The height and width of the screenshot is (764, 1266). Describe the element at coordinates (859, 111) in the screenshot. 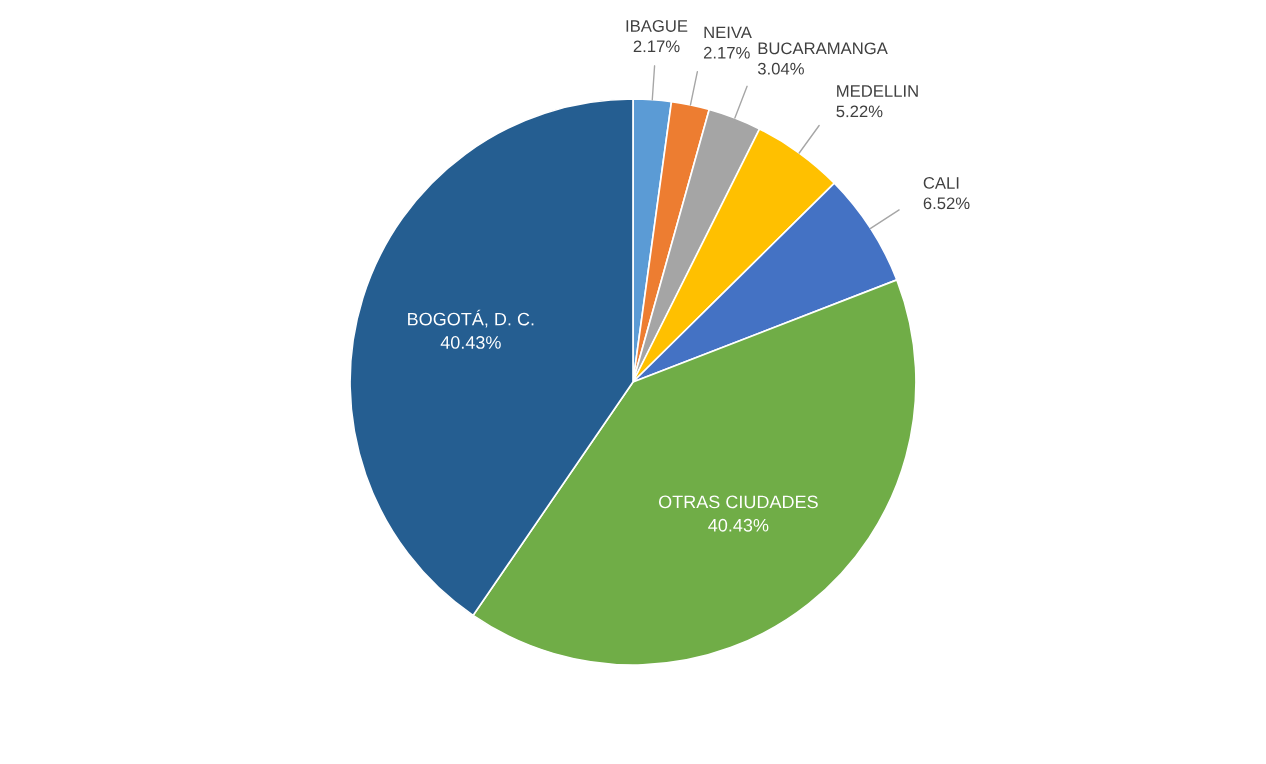

I see `data-label: 5.22%` at that location.